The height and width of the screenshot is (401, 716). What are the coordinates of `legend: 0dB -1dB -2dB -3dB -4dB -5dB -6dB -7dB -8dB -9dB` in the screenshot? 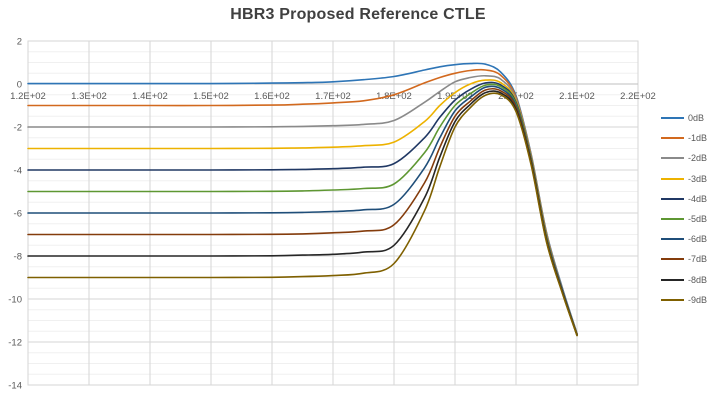 It's located at (687, 209).